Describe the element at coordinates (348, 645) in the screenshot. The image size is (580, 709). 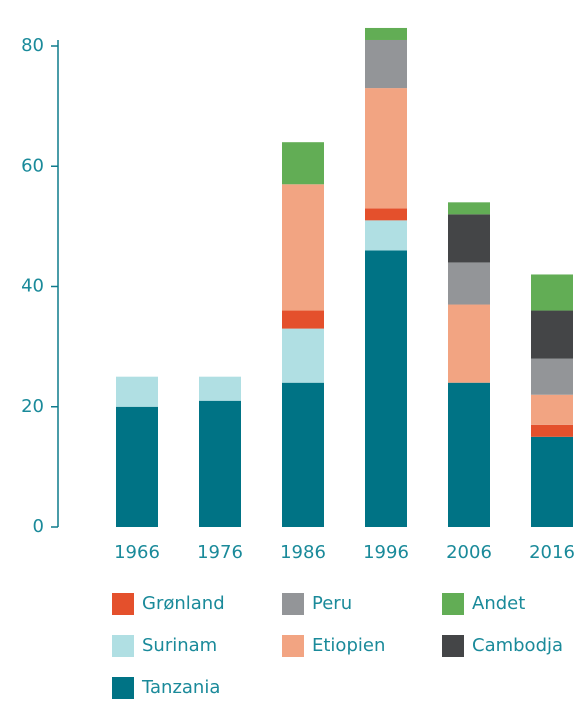
I see `legend-label: Etiopien` at that location.